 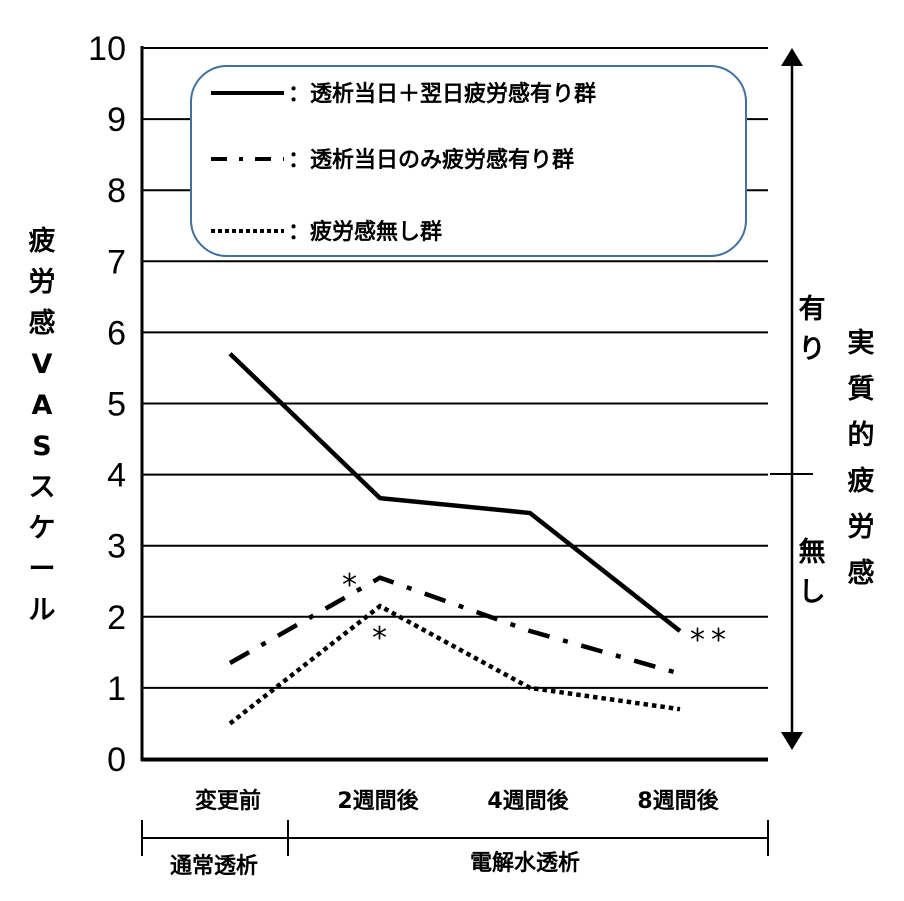 I want to click on y-axis-title-char: ー, so click(x=42, y=569).